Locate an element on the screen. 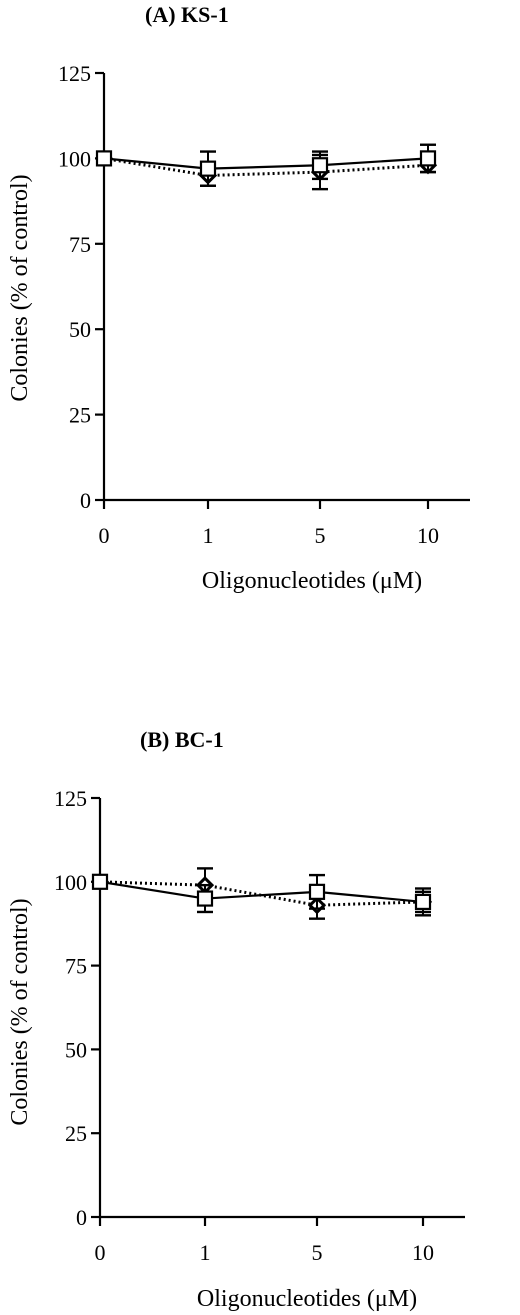 The width and height of the screenshot is (520, 1315). panel-b-y-tick-label: 50 is located at coordinates (76, 1049).